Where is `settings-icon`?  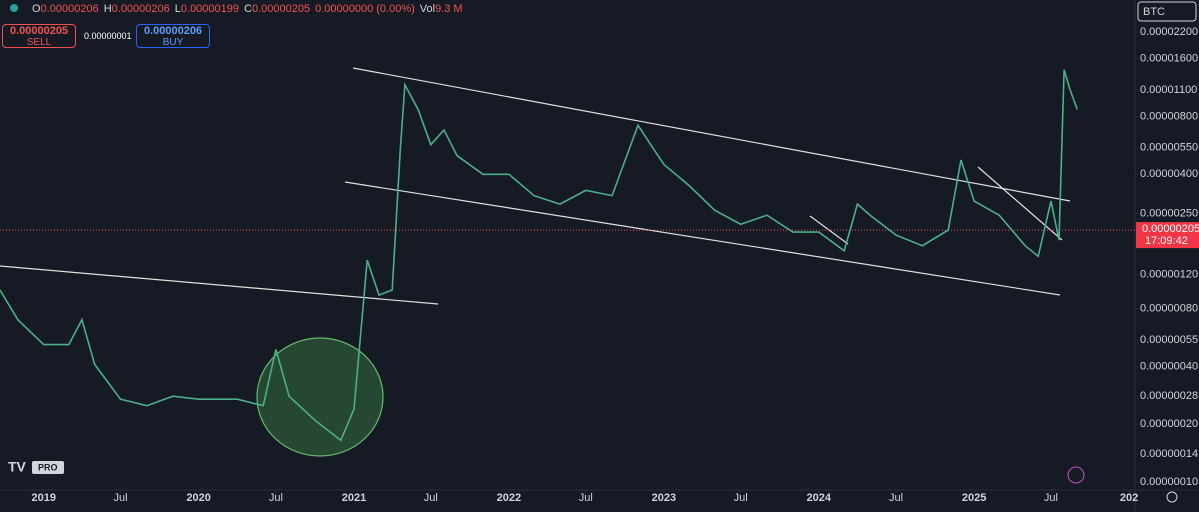
settings-icon is located at coordinates (1172, 497).